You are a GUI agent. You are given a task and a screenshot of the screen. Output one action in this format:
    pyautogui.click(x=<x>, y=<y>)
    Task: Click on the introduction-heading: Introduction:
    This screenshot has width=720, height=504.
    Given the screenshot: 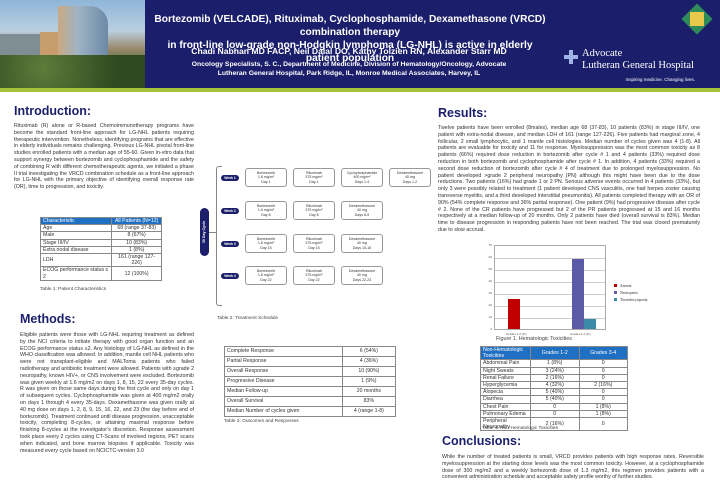 What is the action you would take?
    pyautogui.click(x=53, y=111)
    